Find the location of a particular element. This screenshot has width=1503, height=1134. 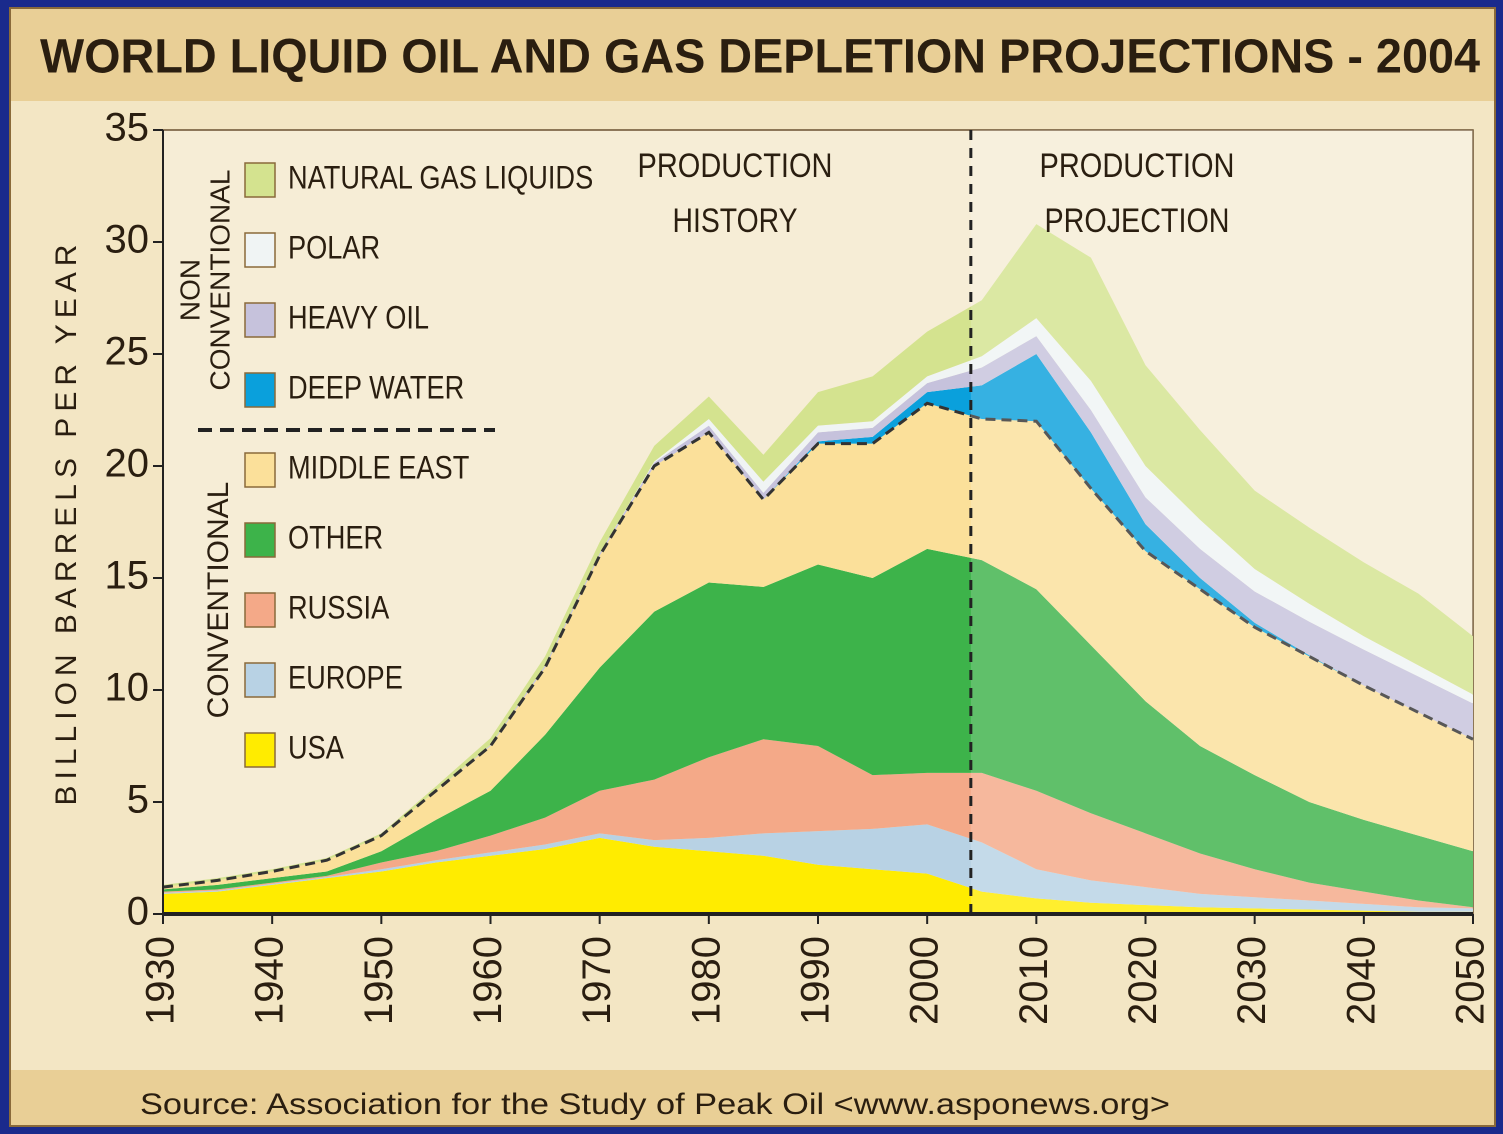

legend-label: OTHER is located at coordinates (335, 538).